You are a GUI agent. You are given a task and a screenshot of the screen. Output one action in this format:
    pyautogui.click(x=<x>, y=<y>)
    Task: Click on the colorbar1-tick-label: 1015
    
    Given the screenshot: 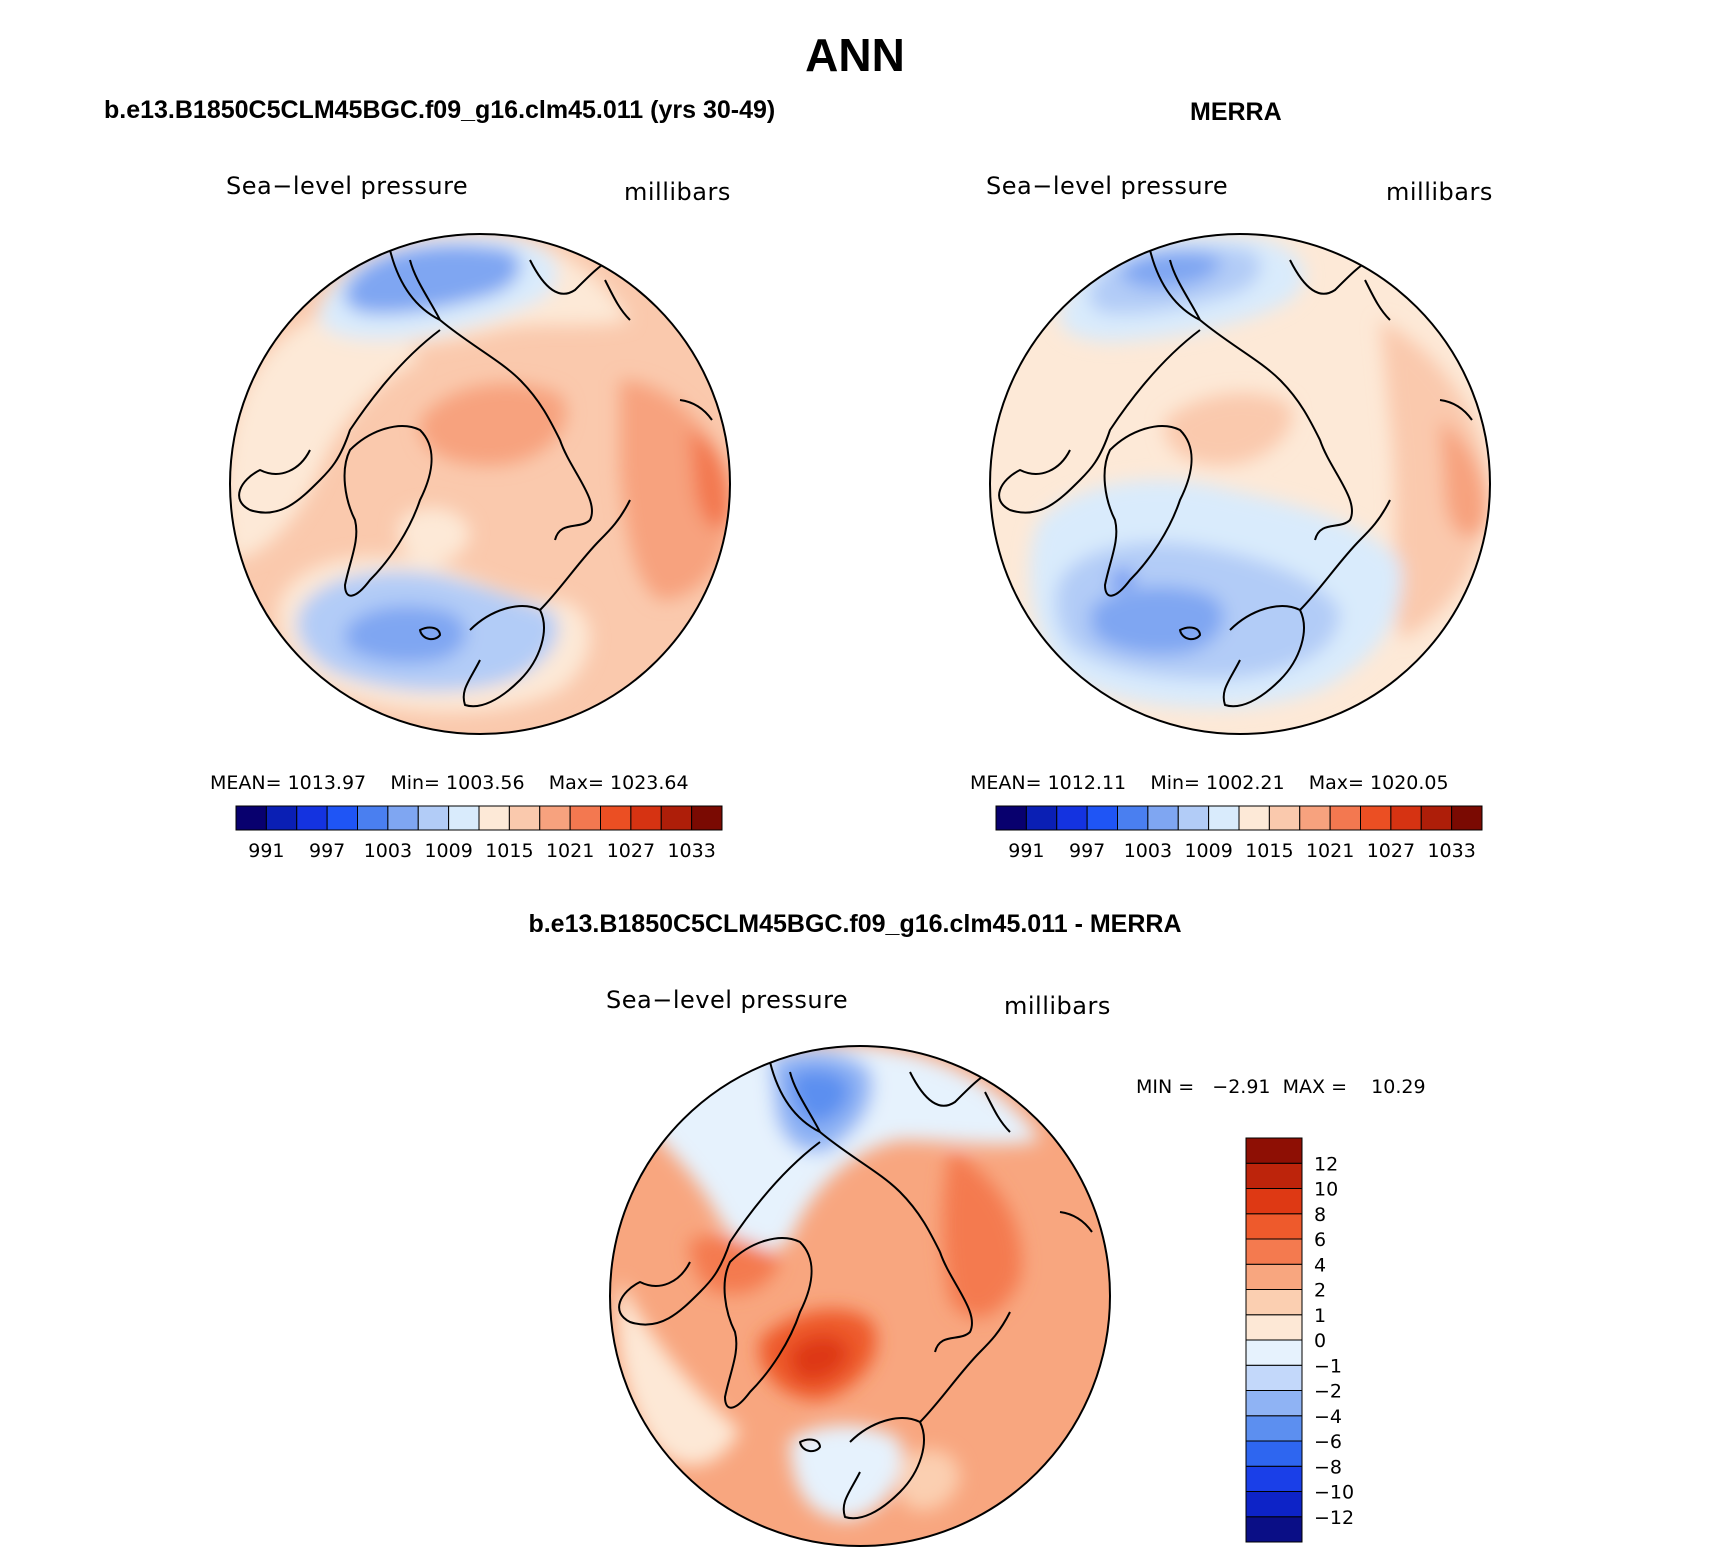 What is the action you would take?
    pyautogui.click(x=509, y=851)
    